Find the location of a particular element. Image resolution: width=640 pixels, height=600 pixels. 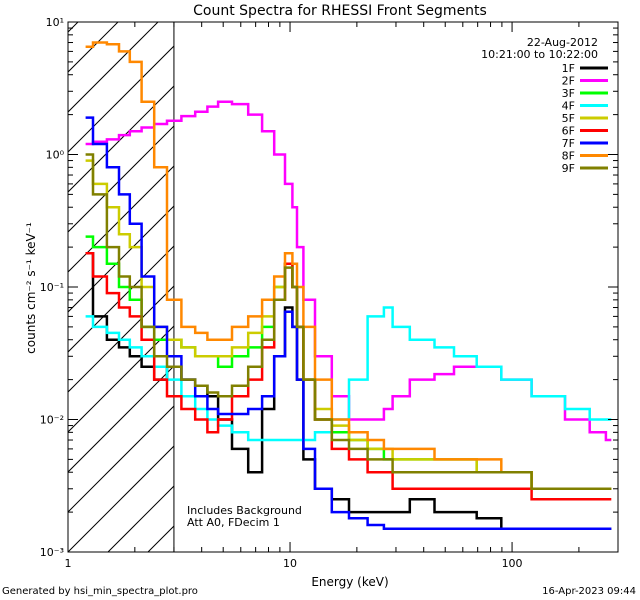

legend-label-3F: 3F is located at coordinates (568, 93).